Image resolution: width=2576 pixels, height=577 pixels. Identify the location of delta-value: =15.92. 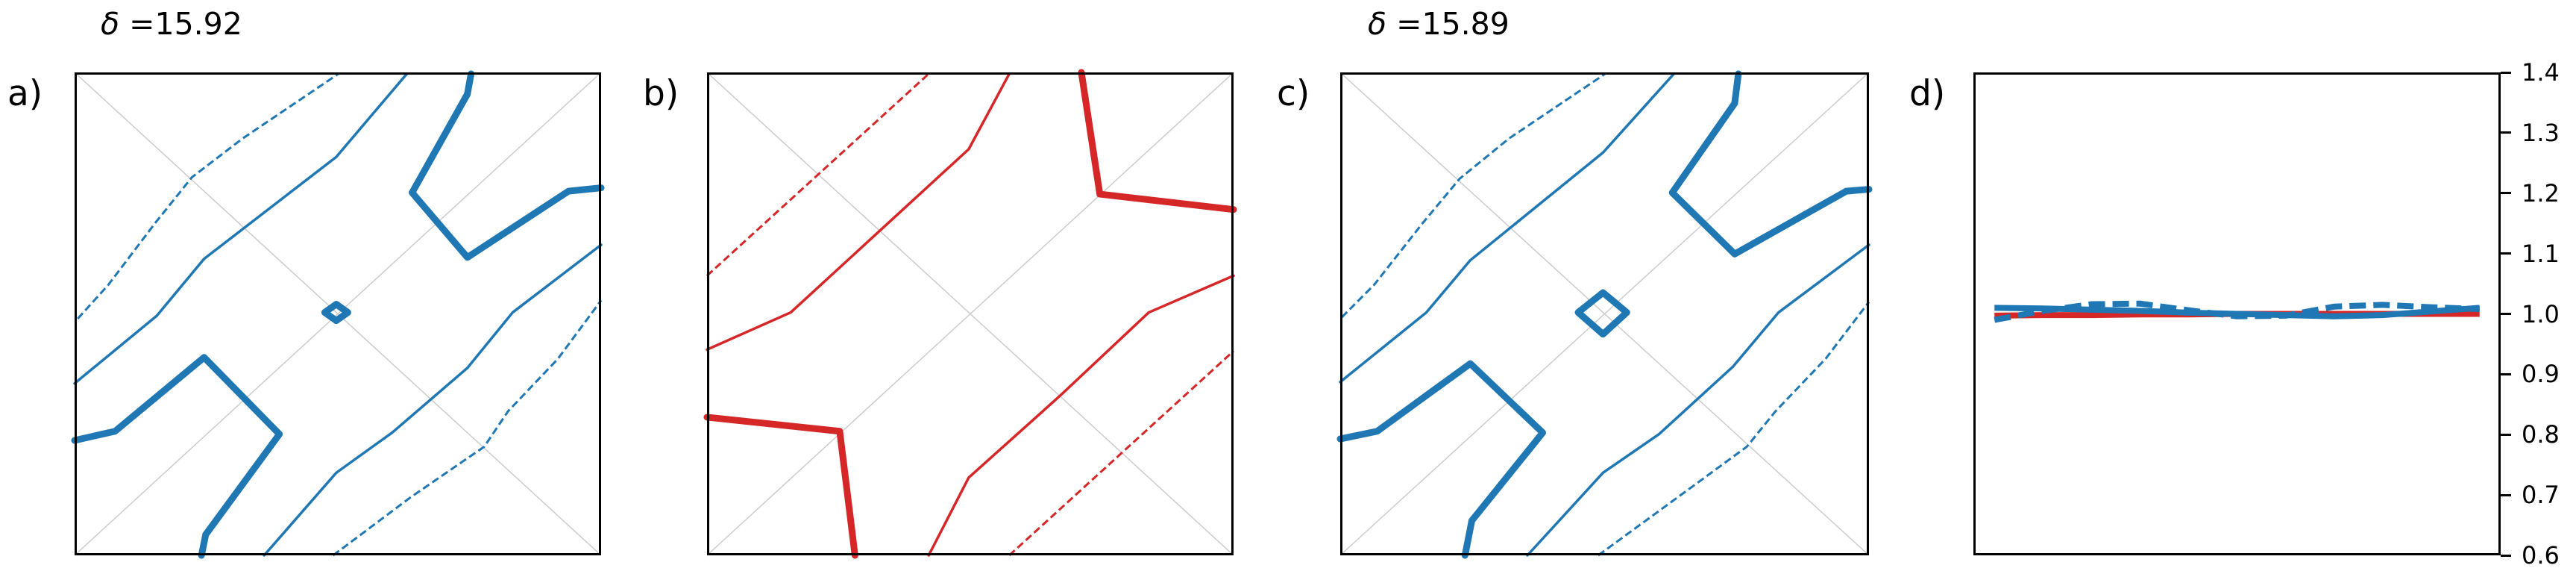
(181, 24).